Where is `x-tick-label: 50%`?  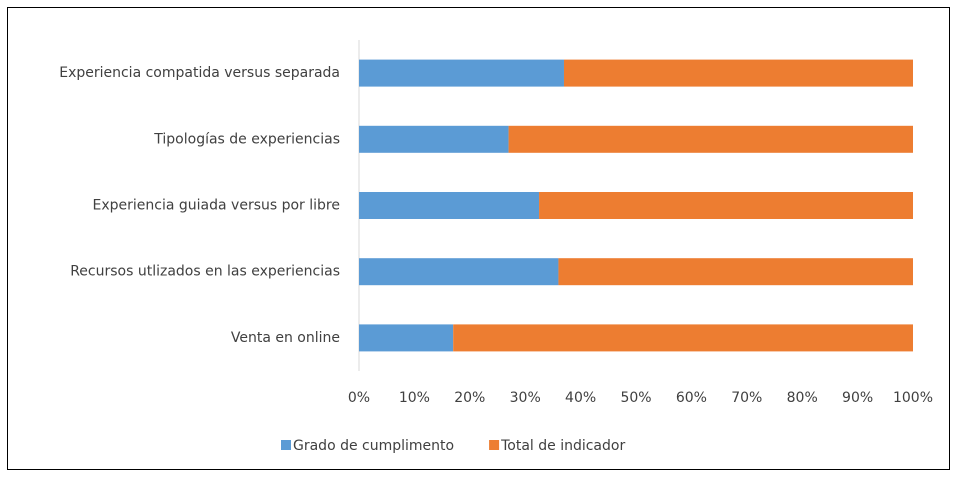
x-tick-label: 50% is located at coordinates (635, 398).